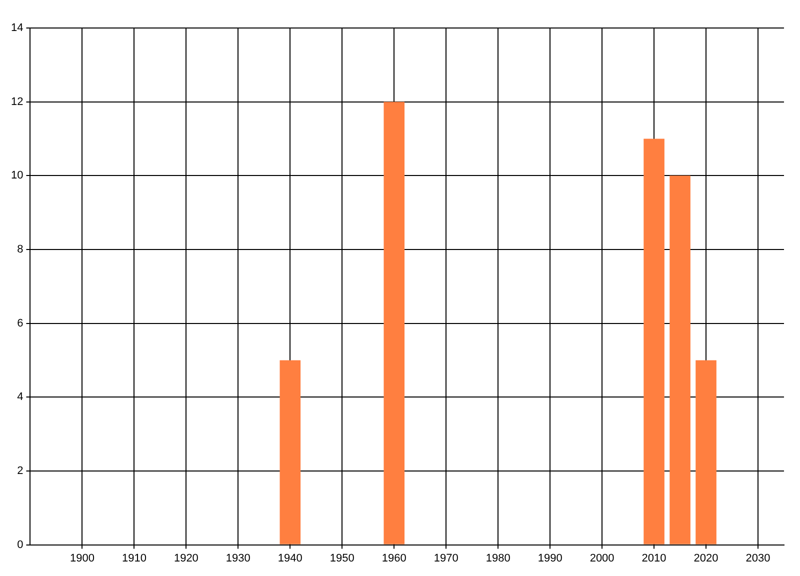 The height and width of the screenshot is (576, 800). What do you see at coordinates (134, 558) in the screenshot?
I see `x-tick-label: 1910` at bounding box center [134, 558].